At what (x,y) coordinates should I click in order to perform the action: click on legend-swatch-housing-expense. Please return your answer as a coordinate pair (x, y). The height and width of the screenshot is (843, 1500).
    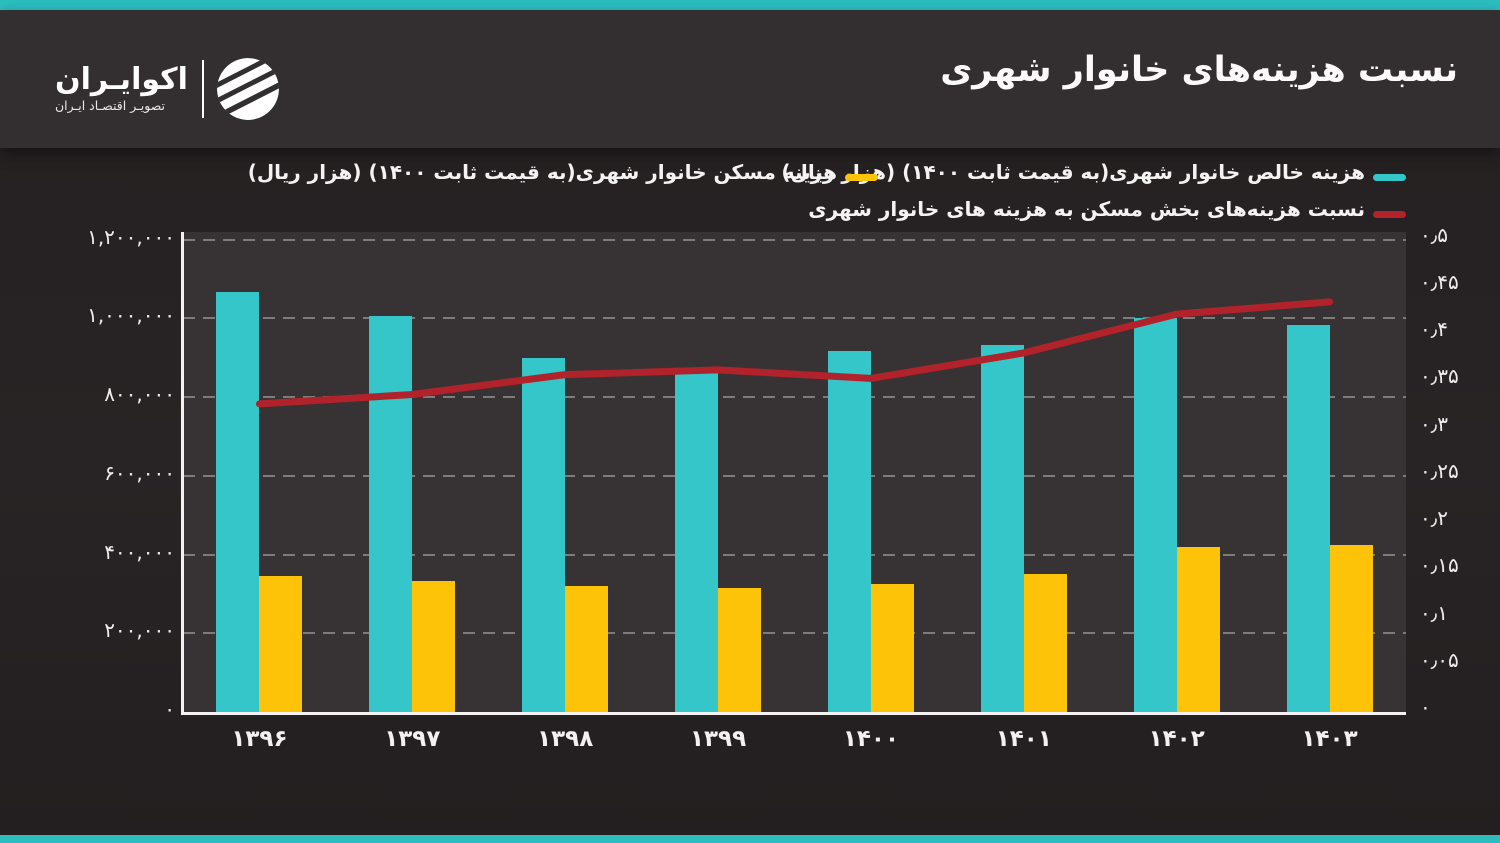
    Looking at the image, I should click on (861, 177).